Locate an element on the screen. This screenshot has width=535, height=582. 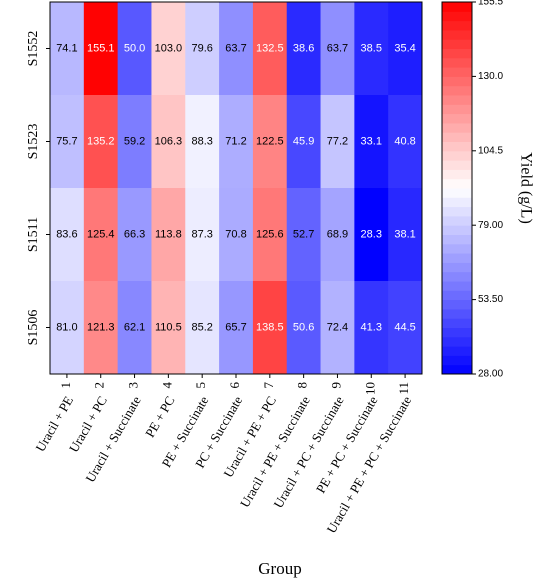
cell-label: 81.0 is located at coordinates (66, 327).